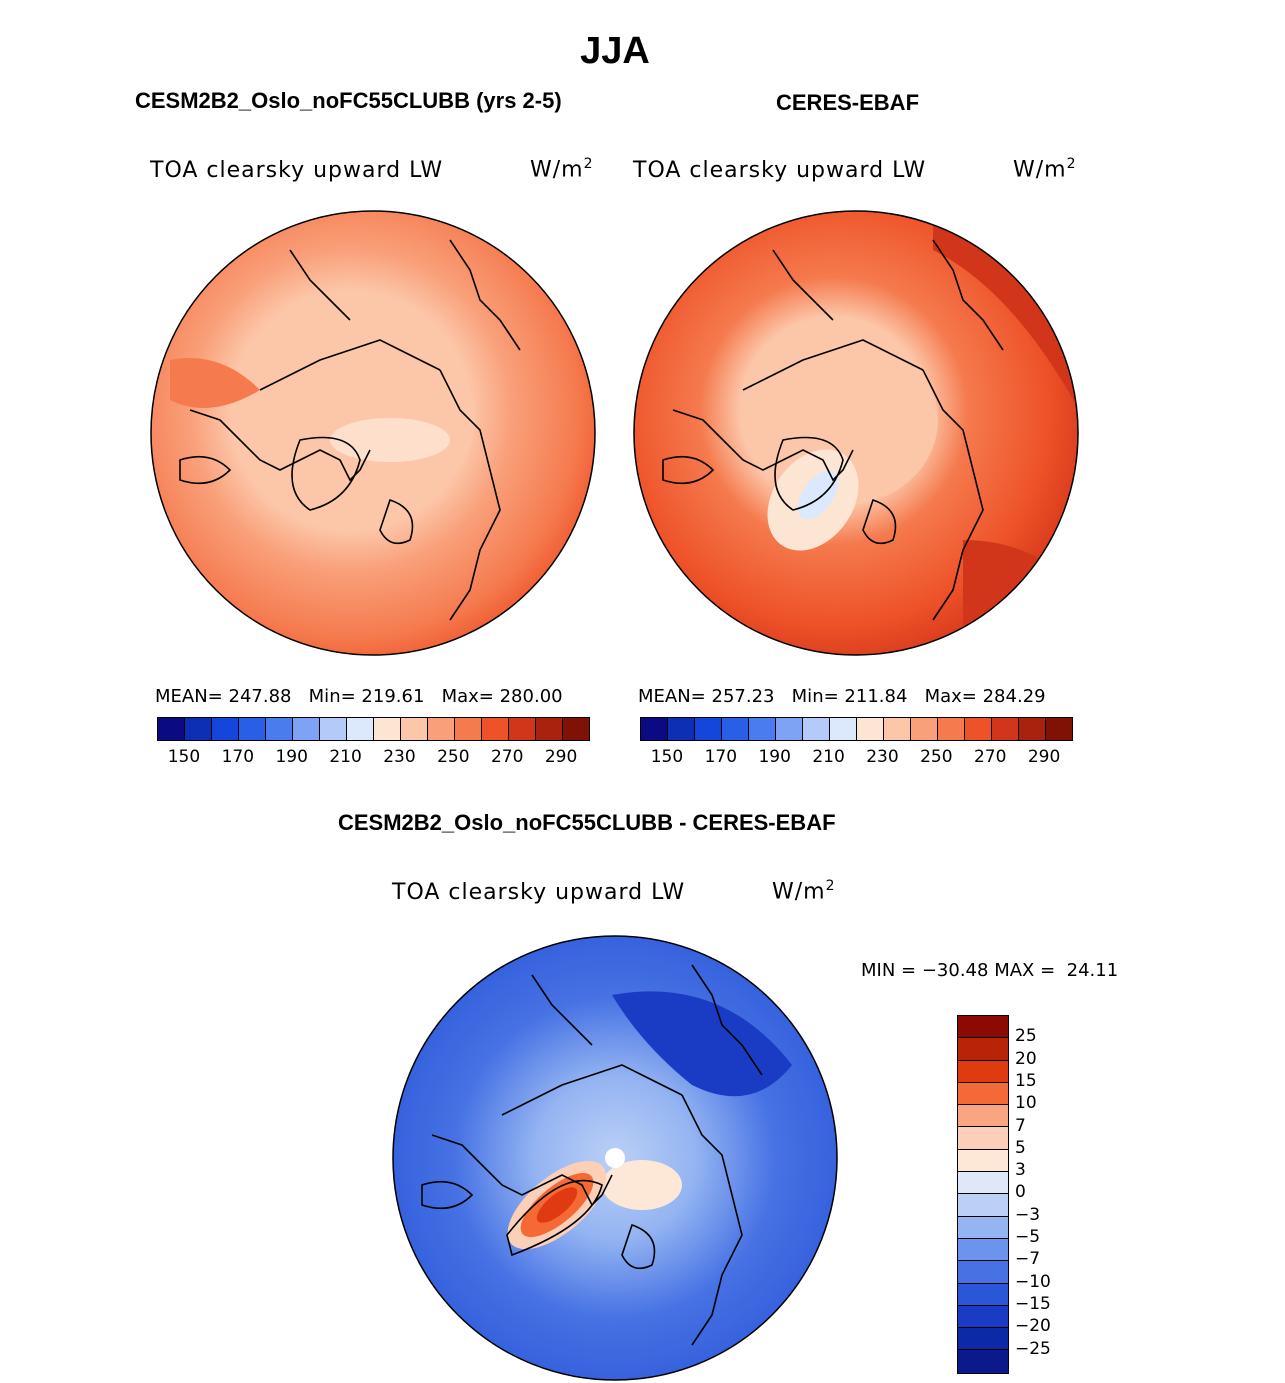 The width and height of the screenshot is (1285, 1383). What do you see at coordinates (780, 170) in the screenshot?
I see `panel-2-variable: TOA clearsky upward LW` at bounding box center [780, 170].